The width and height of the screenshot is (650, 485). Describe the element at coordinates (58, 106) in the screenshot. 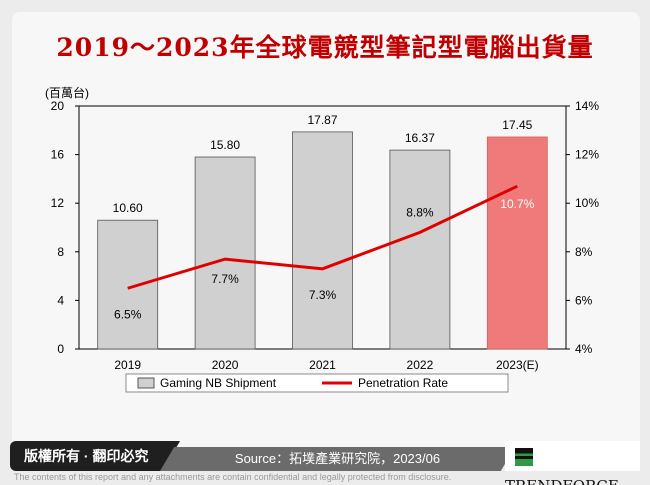

I see `y-tick-label: 20` at that location.